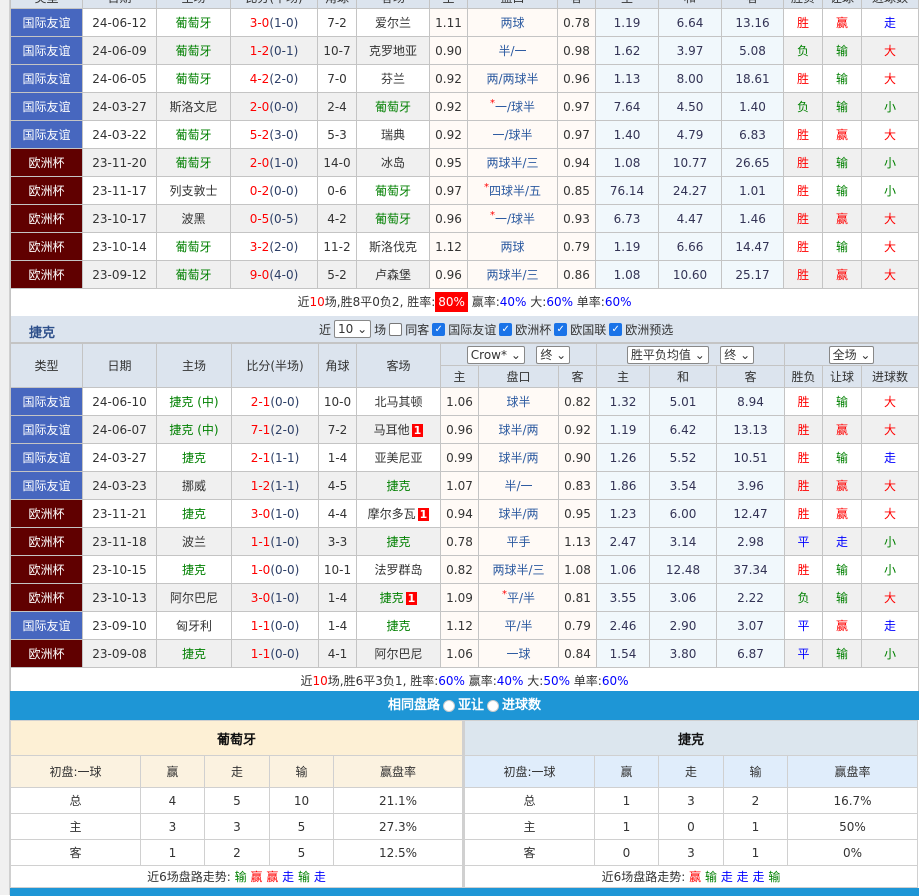 This screenshot has width=919, height=896. I want to click on score-cell: 1-1(1-0), so click(275, 541).